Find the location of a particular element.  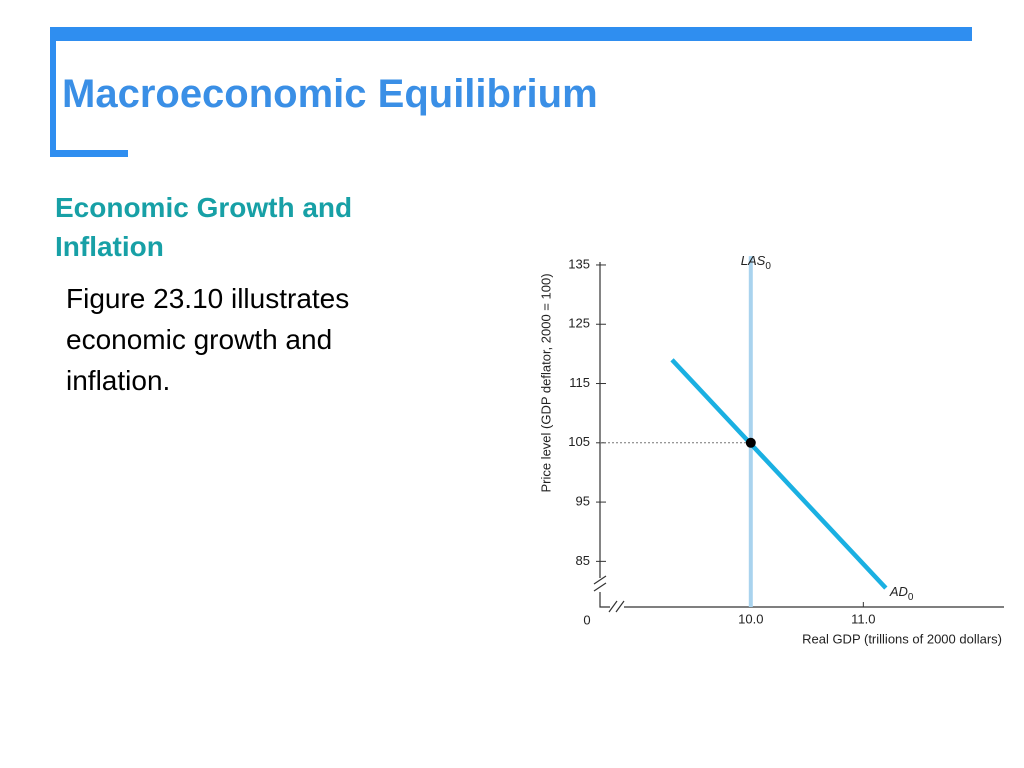

y-axis-label: Price level (GDP deflator, 2000 = 100) is located at coordinates (545, 382).